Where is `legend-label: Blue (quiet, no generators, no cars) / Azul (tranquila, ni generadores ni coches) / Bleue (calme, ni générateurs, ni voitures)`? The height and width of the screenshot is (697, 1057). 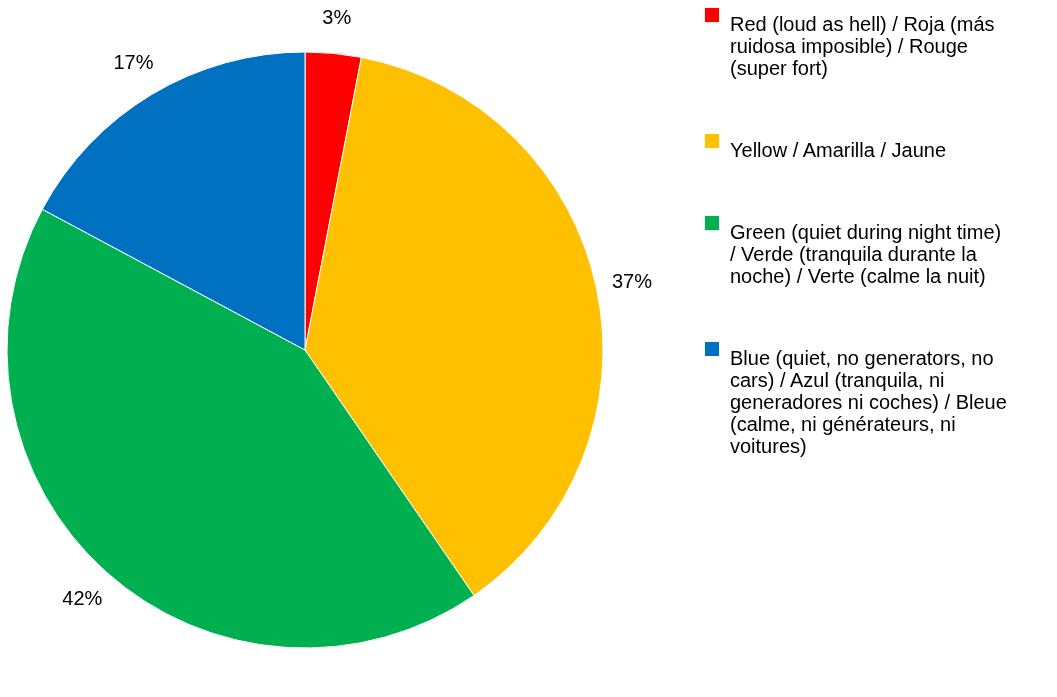
legend-label: Blue (quiet, no generators, no cars) / Azul (tranquila, ni generadores ni coches) / Bleue (calme, ni générateurs, ni voitures) is located at coordinates (868, 402).